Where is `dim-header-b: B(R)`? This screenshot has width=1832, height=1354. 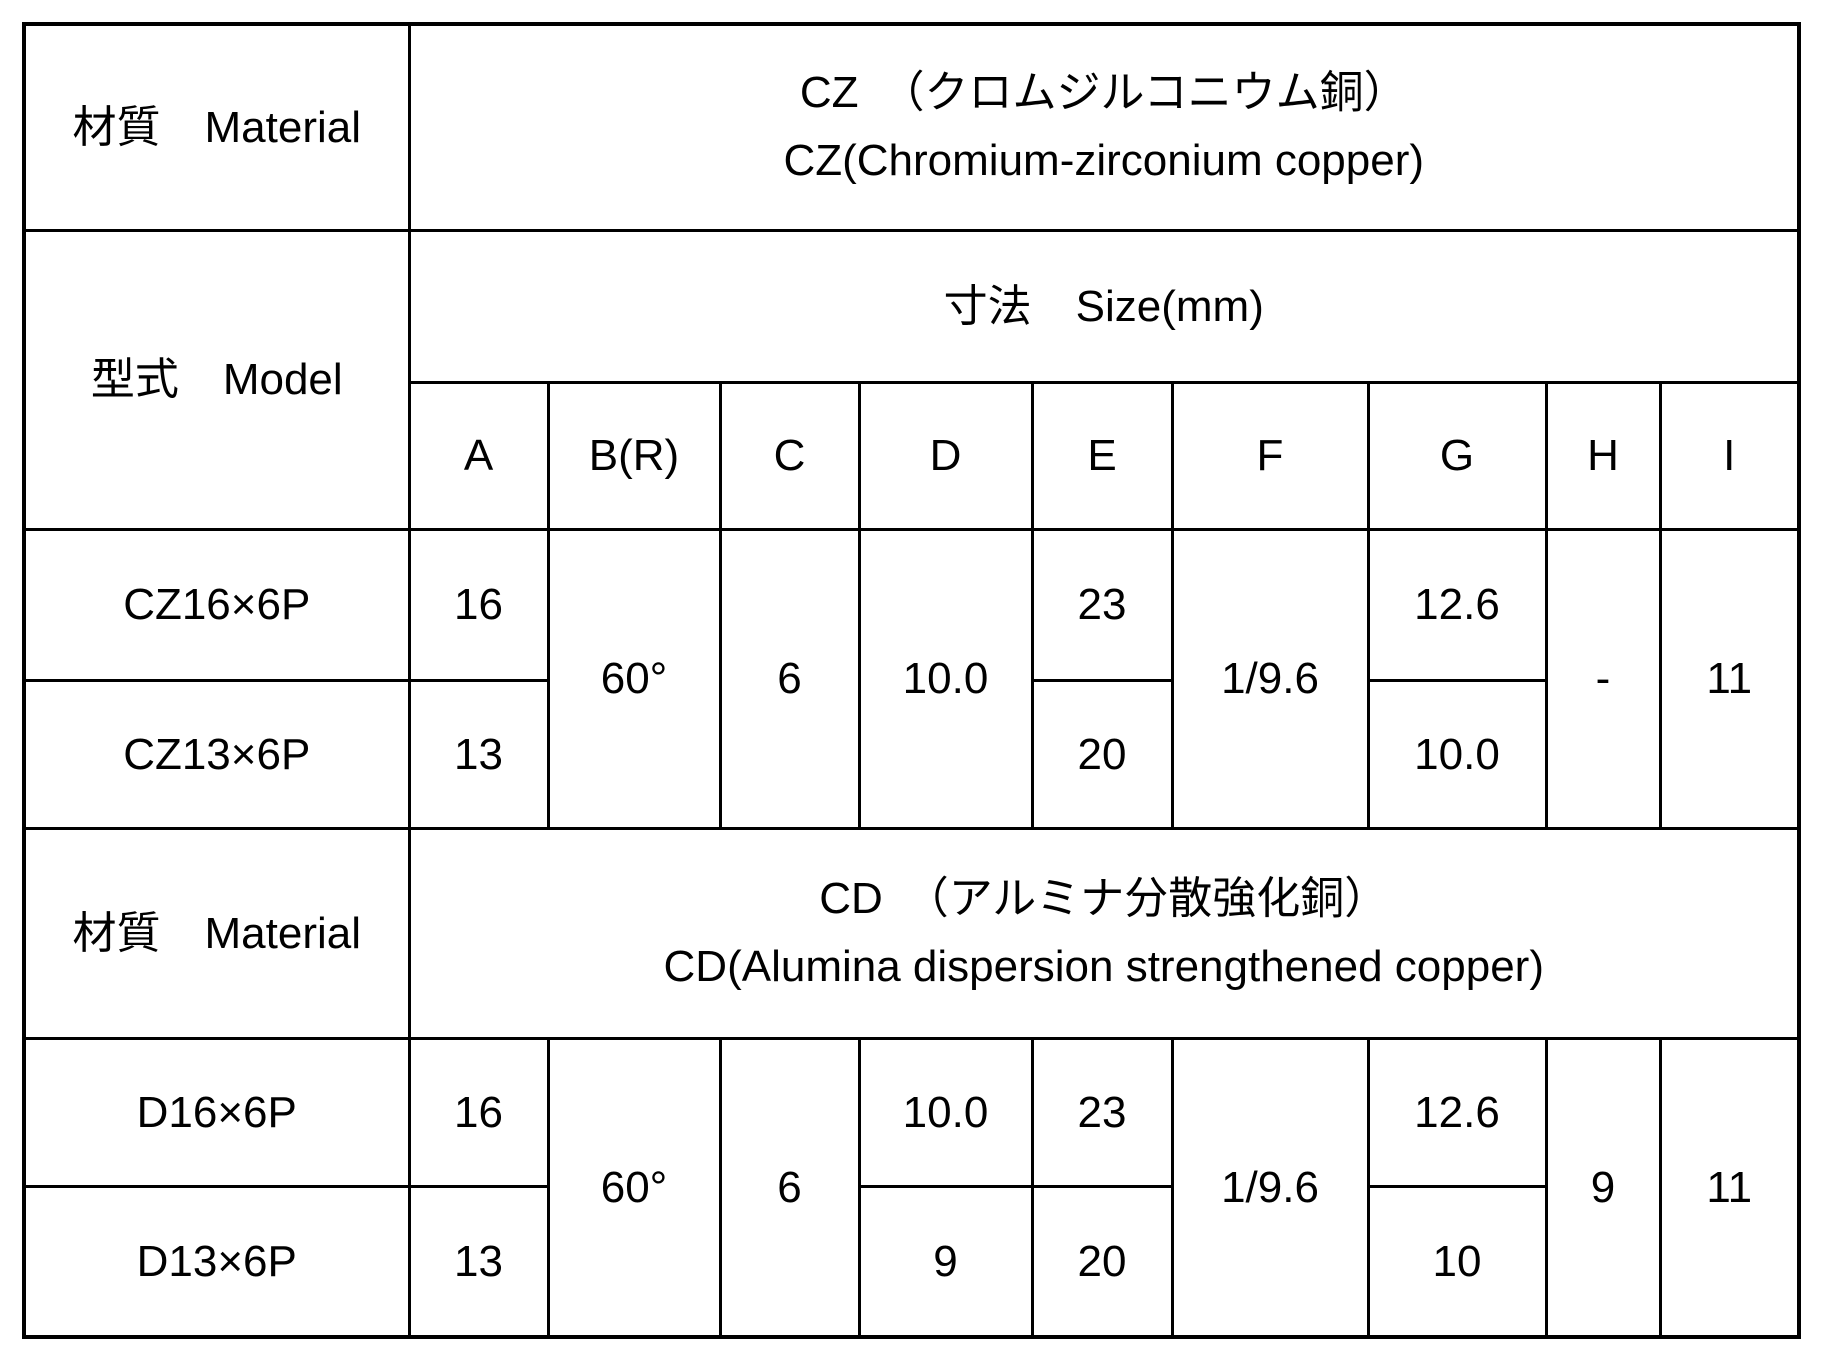
dim-header-b: B(R) is located at coordinates (634, 455).